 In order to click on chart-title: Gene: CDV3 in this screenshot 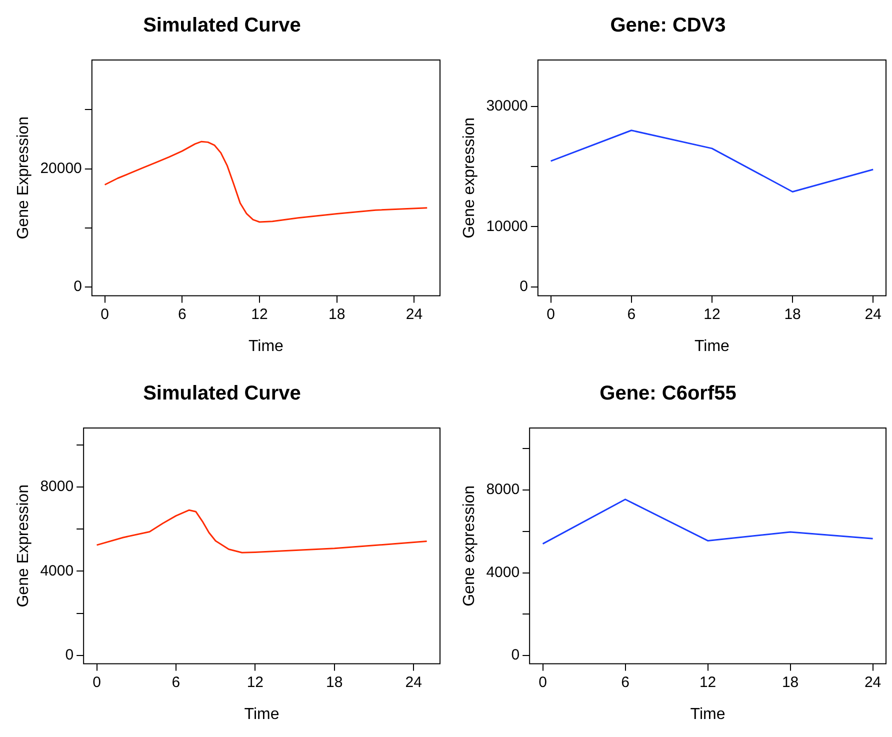, I will do `click(668, 25)`.